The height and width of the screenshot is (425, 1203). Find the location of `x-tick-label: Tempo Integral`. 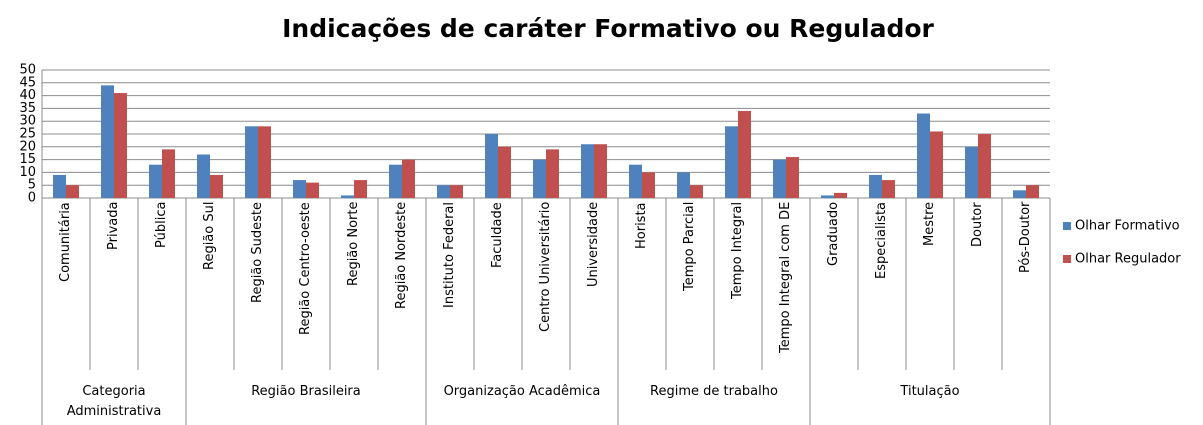

x-tick-label: Tempo Integral is located at coordinates (738, 282).